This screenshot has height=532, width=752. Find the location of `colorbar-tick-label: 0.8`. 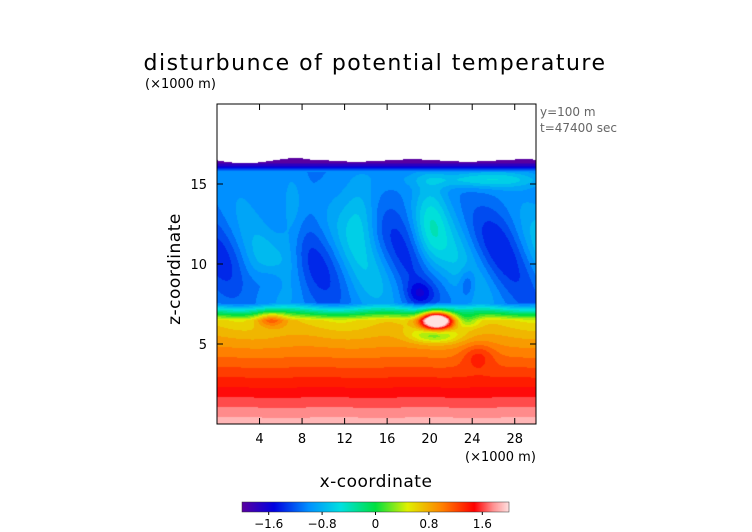

colorbar-tick-label: 0.8 is located at coordinates (428, 524).